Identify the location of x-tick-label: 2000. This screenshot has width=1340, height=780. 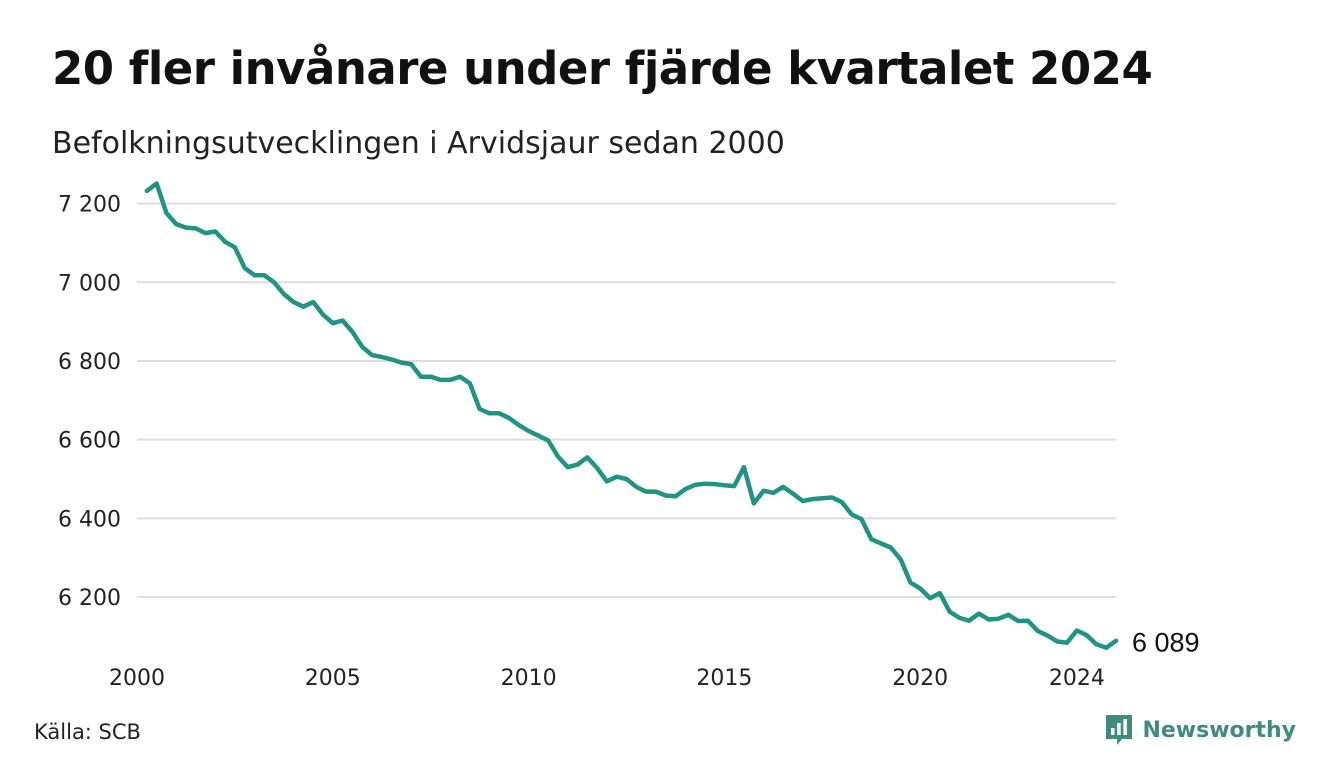
(137, 678).